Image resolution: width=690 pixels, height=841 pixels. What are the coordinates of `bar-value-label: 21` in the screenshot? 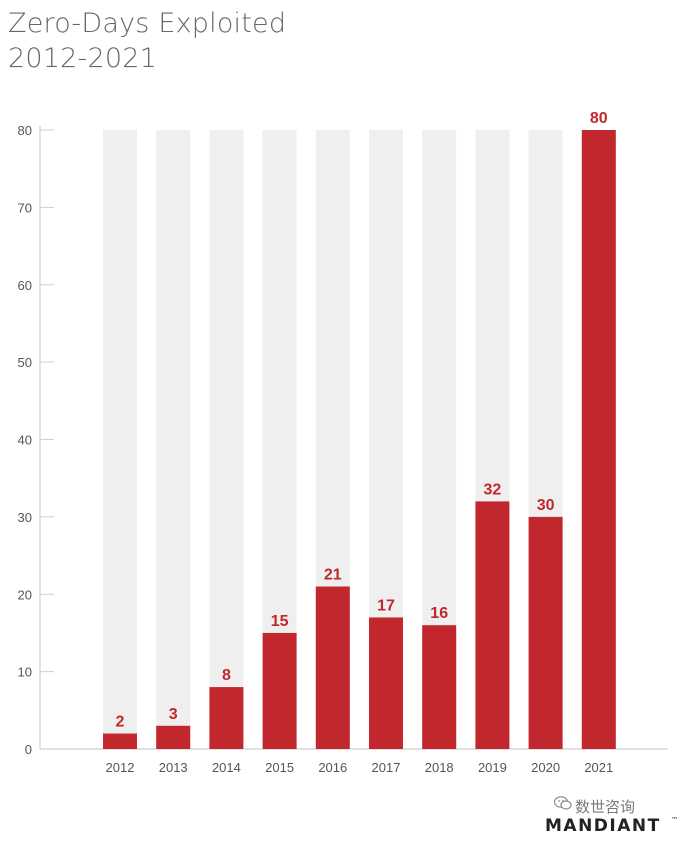 It's located at (333, 575).